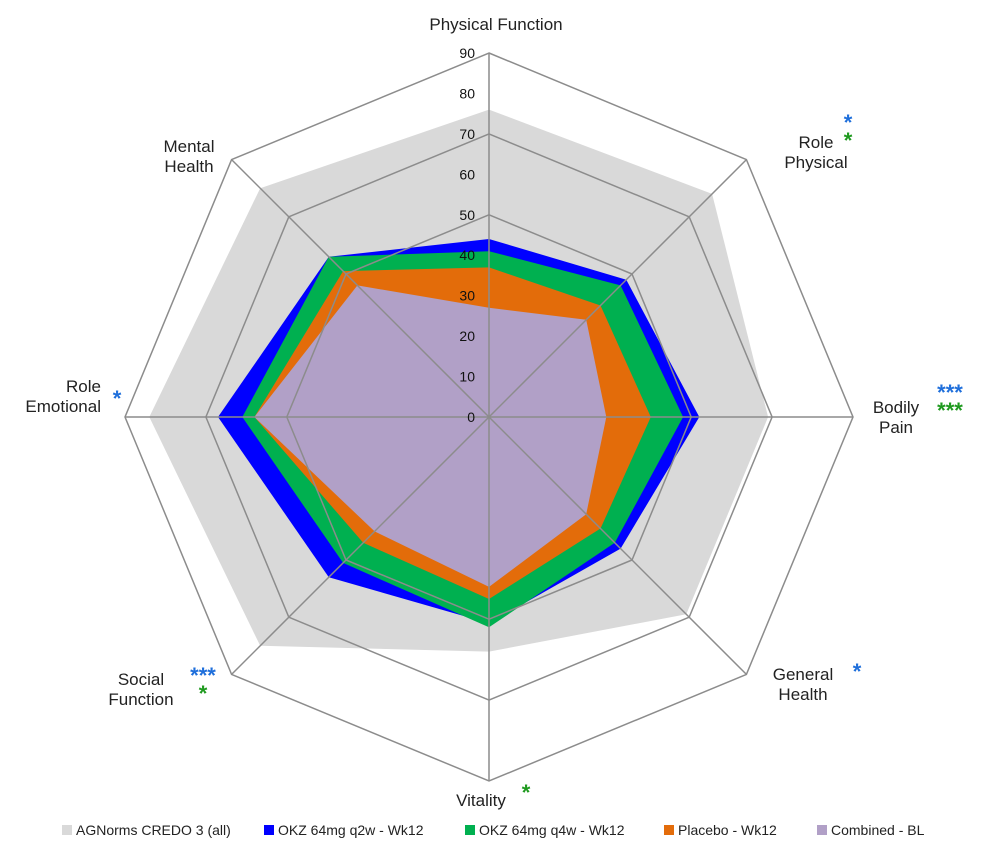 The width and height of the screenshot is (984, 862). What do you see at coordinates (467, 336) in the screenshot?
I see `tick-label-20: 20` at bounding box center [467, 336].